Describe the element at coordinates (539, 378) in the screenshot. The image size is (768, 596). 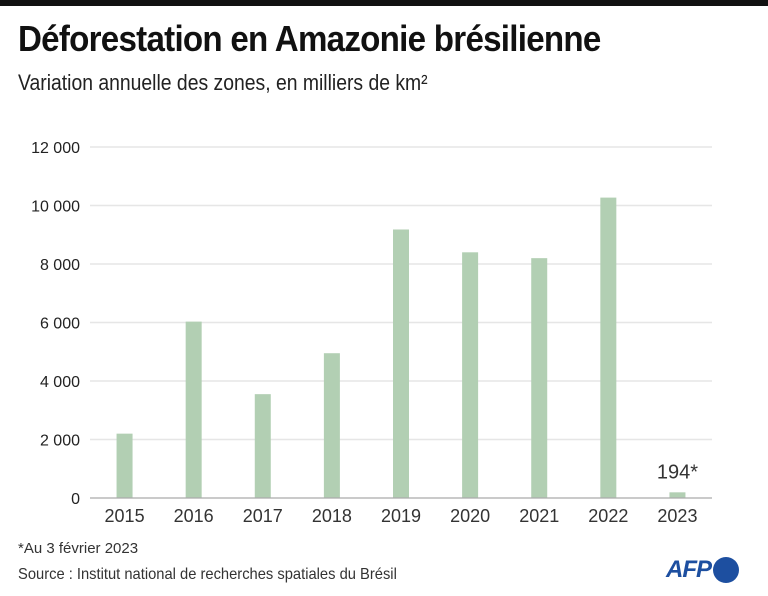
I see `bar-2021` at that location.